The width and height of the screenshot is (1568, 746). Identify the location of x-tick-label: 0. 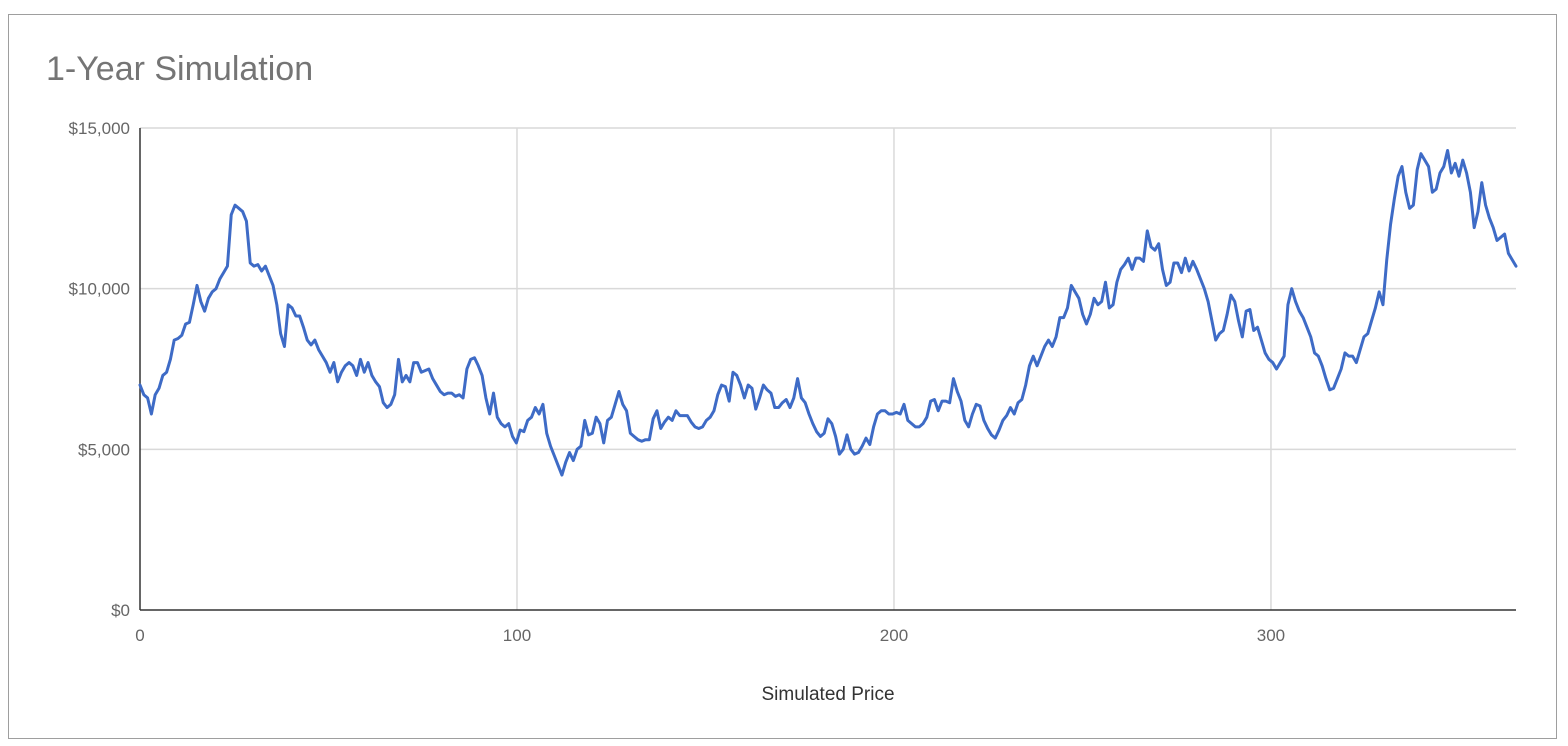
(139, 635).